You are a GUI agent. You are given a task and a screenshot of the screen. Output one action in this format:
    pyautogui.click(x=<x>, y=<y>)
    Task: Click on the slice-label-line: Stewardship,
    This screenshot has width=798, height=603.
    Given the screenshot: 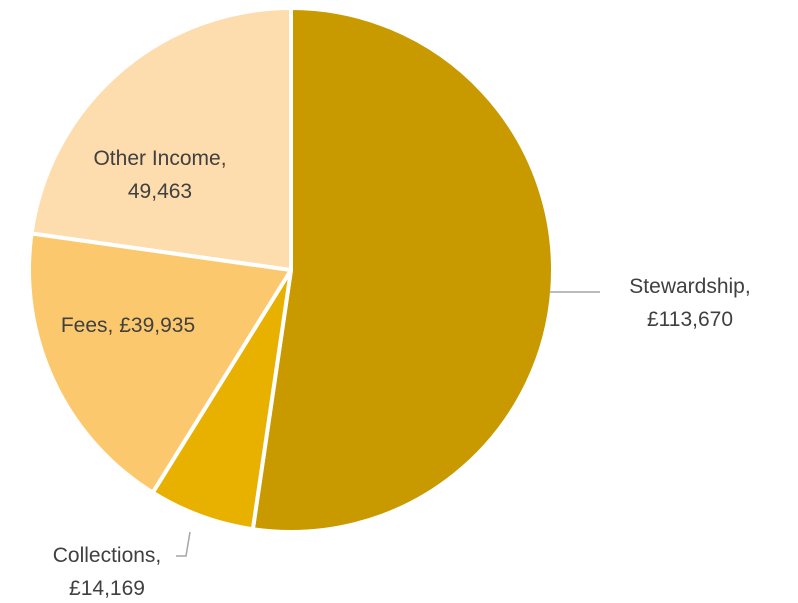 What is the action you would take?
    pyautogui.click(x=689, y=286)
    